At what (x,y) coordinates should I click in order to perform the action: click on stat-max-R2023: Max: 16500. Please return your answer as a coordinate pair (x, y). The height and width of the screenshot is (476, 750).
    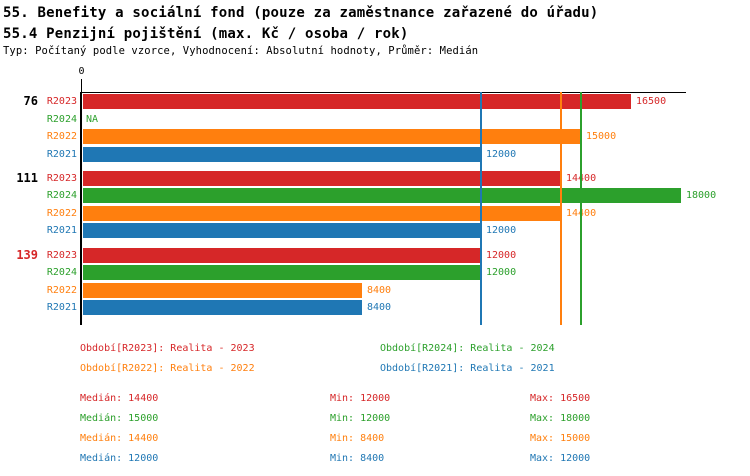
    Looking at the image, I should click on (560, 398).